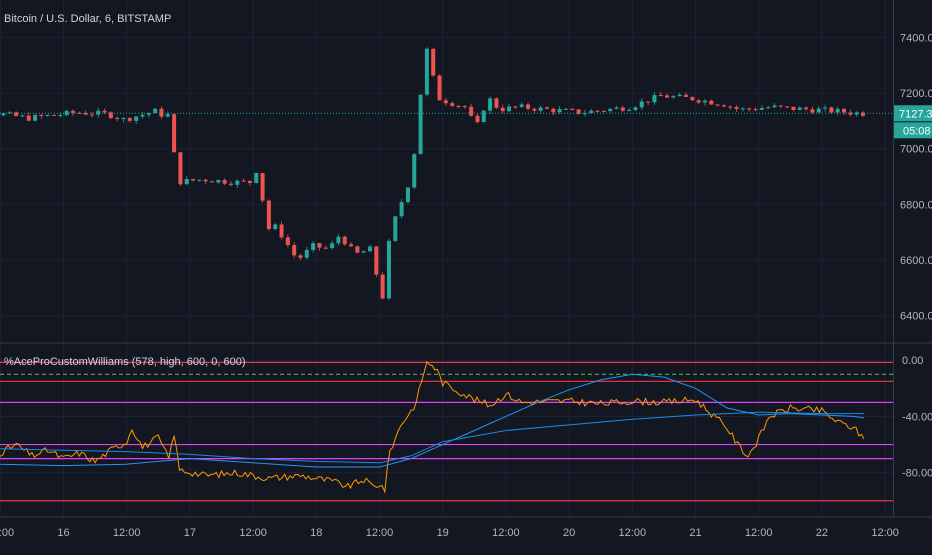 This screenshot has width=932, height=555. What do you see at coordinates (916, 317) in the screenshot?
I see `y-tick-label: 6400.00` at bounding box center [916, 317].